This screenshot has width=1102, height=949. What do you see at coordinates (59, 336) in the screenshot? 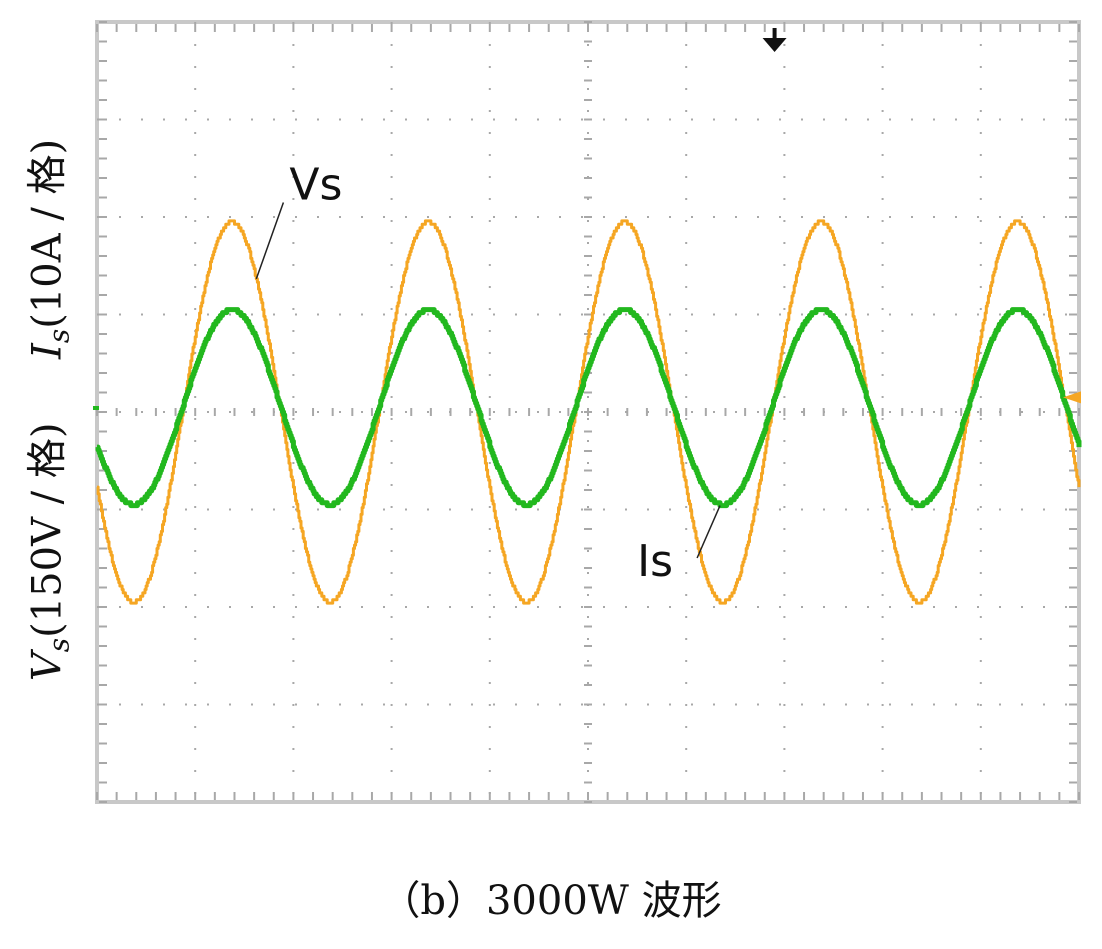
I see `current-subscript: s` at bounding box center [59, 336].